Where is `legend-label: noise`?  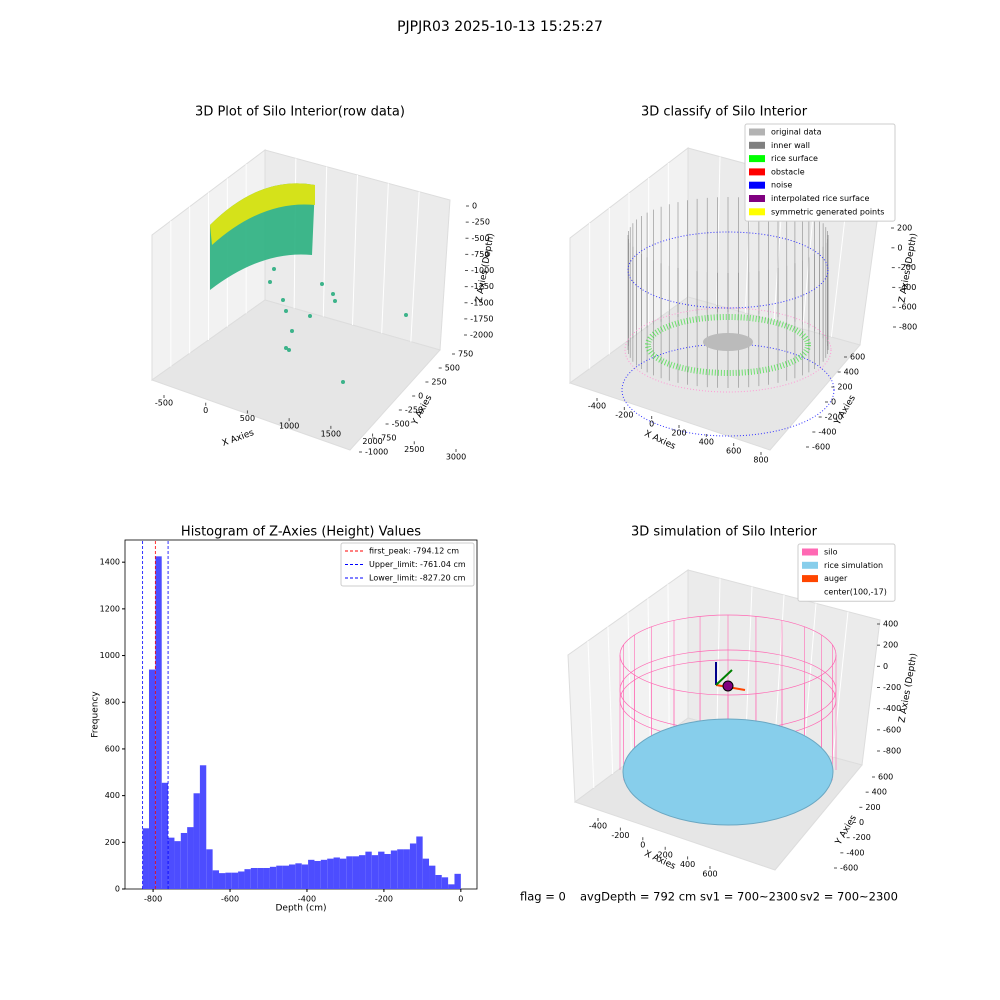
legend-label: noise is located at coordinates (781, 185).